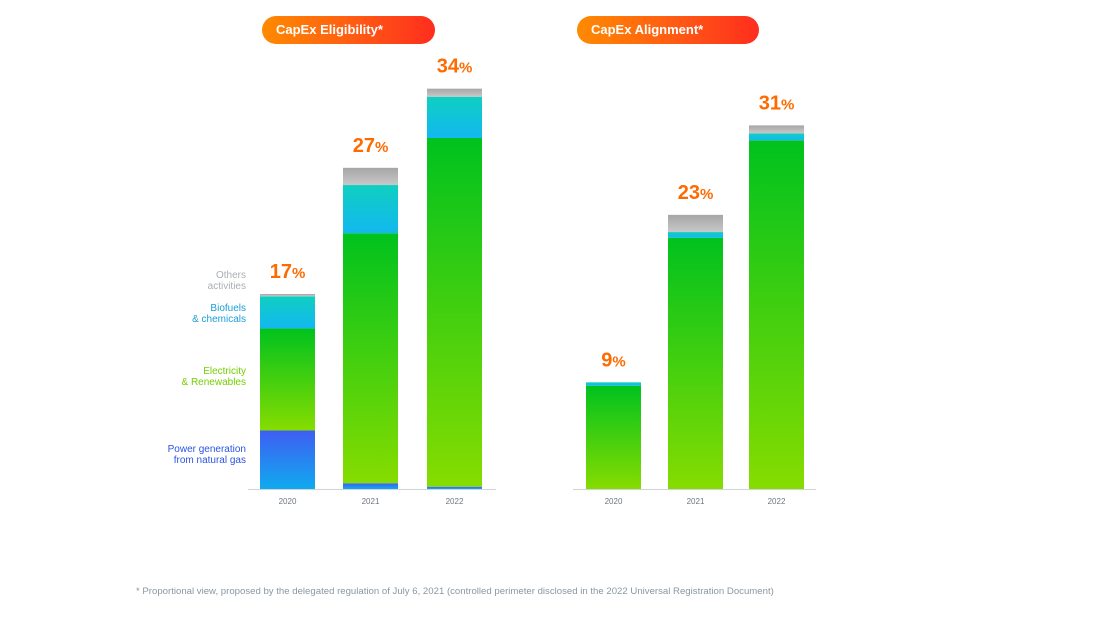  Describe the element at coordinates (776, 137) in the screenshot. I see `alignment-bar-2022-biofuels` at that location.